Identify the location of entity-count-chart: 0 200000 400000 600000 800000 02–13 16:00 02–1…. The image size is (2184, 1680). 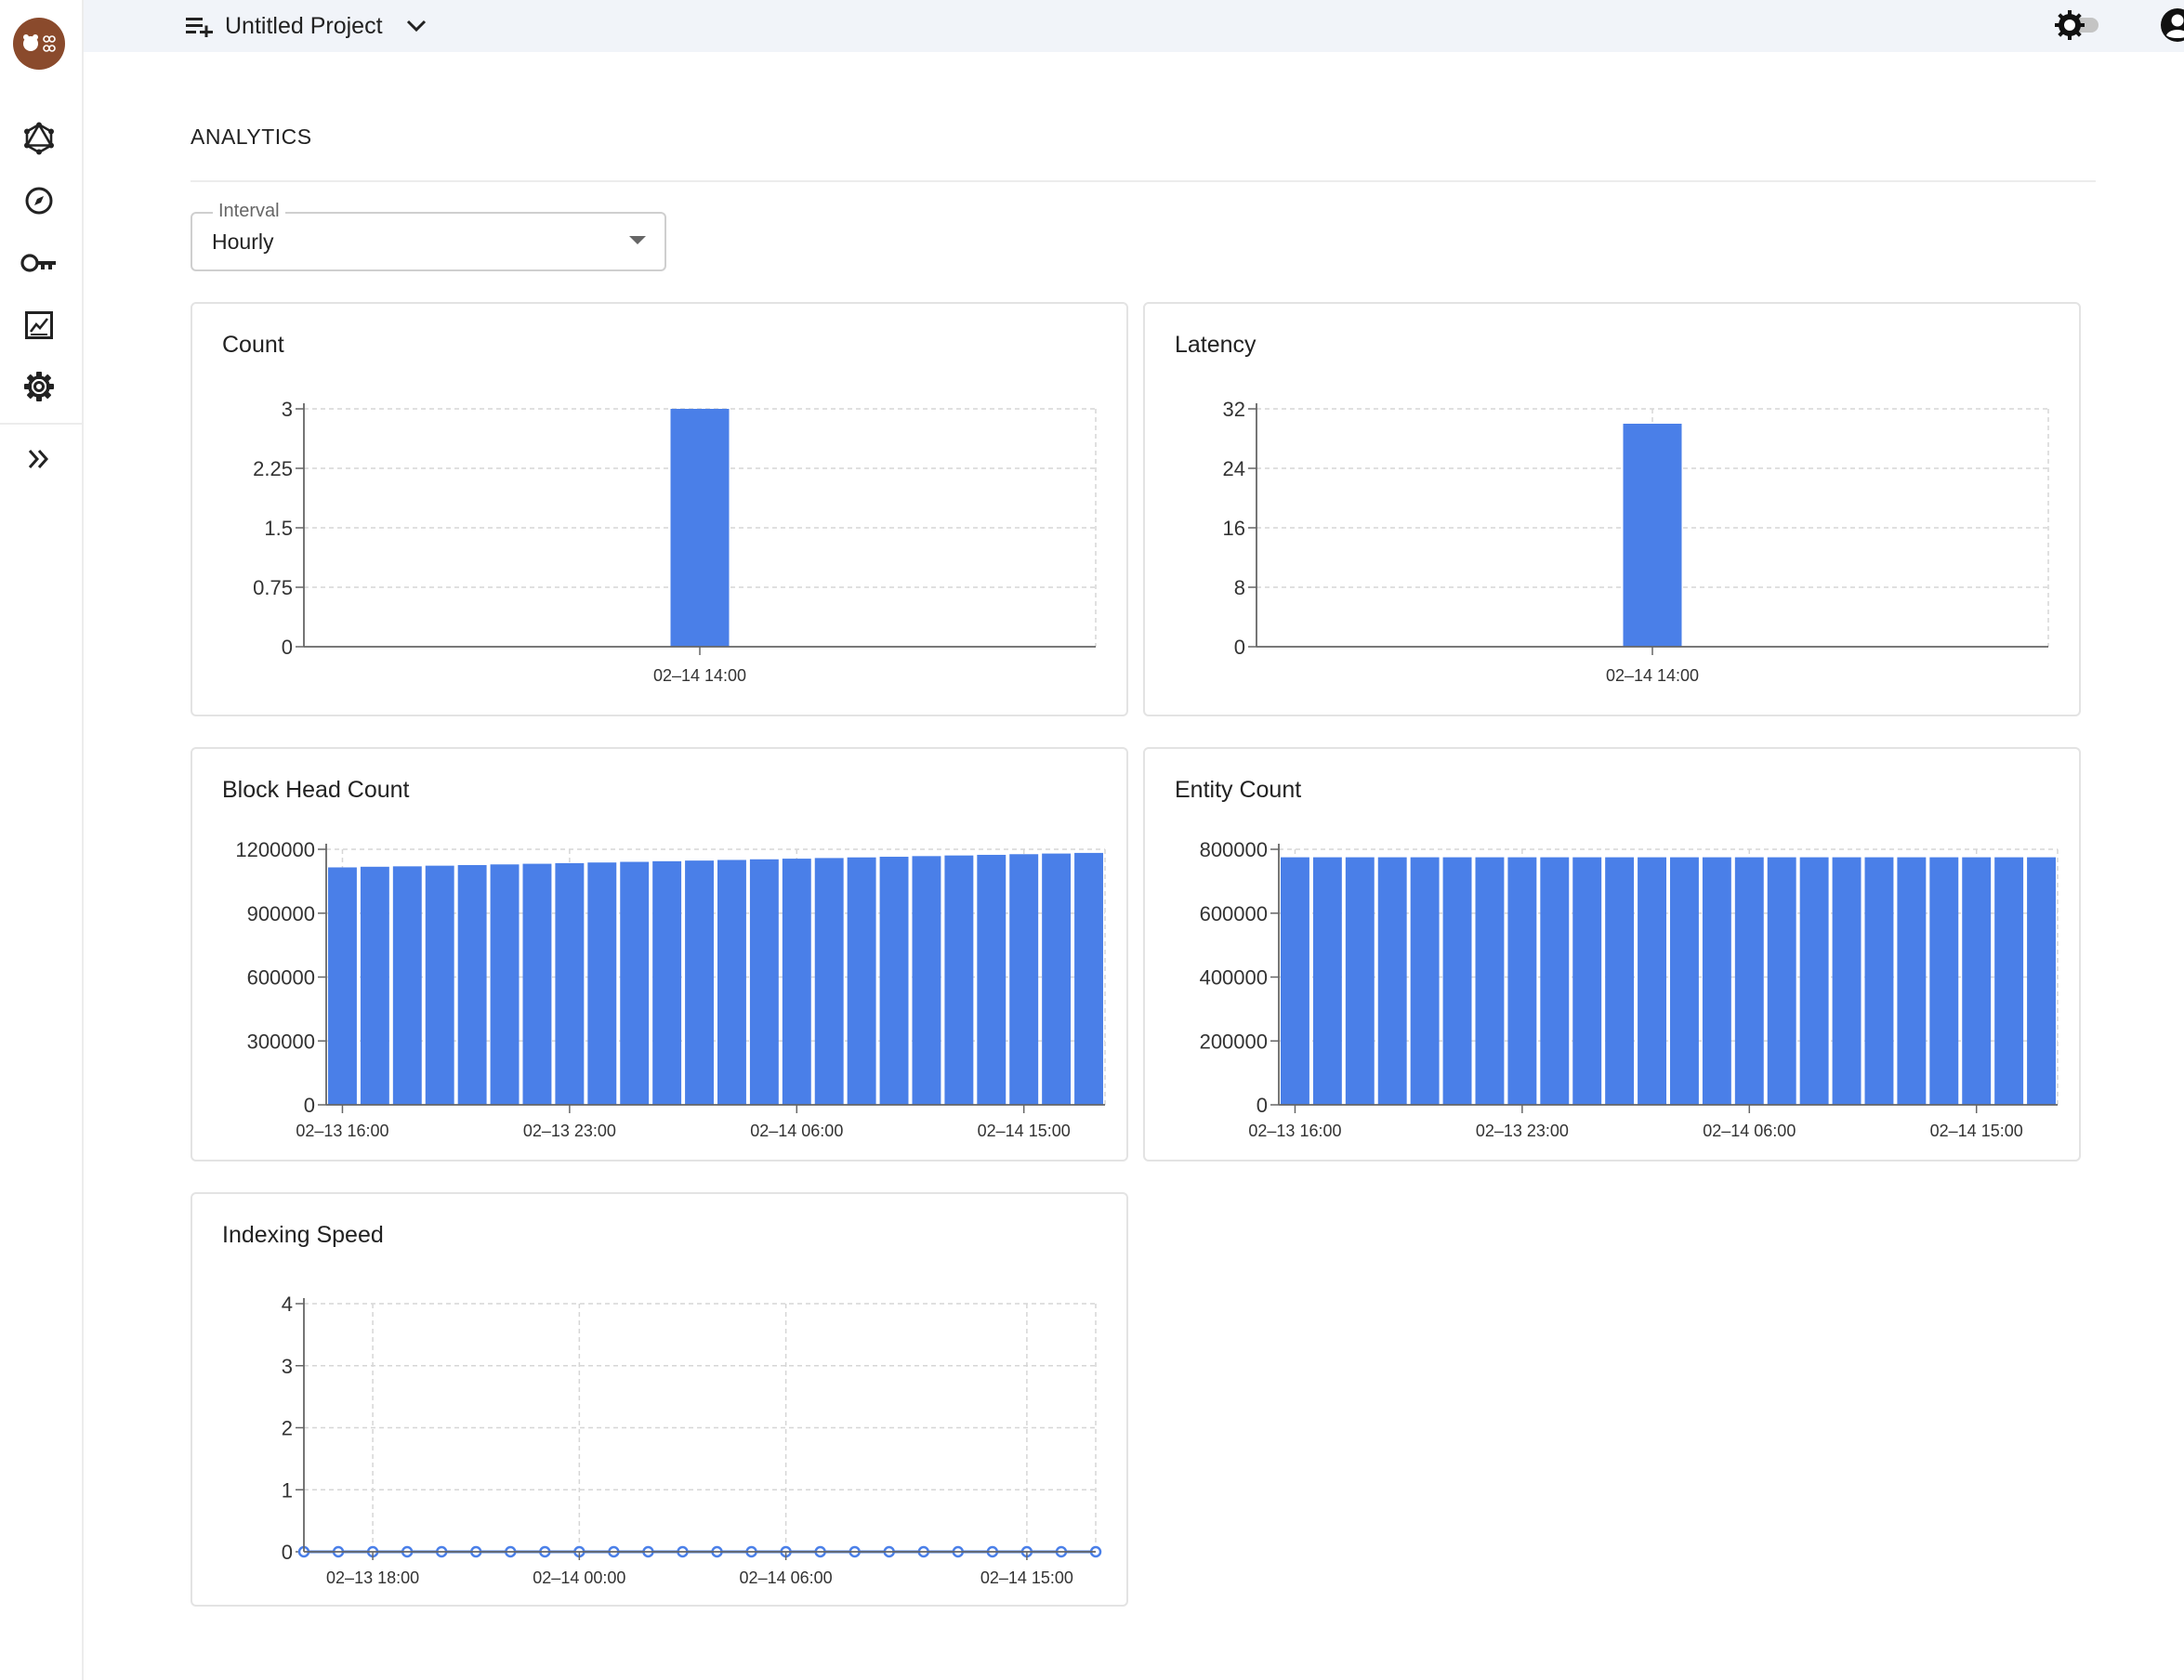
(1629, 989).